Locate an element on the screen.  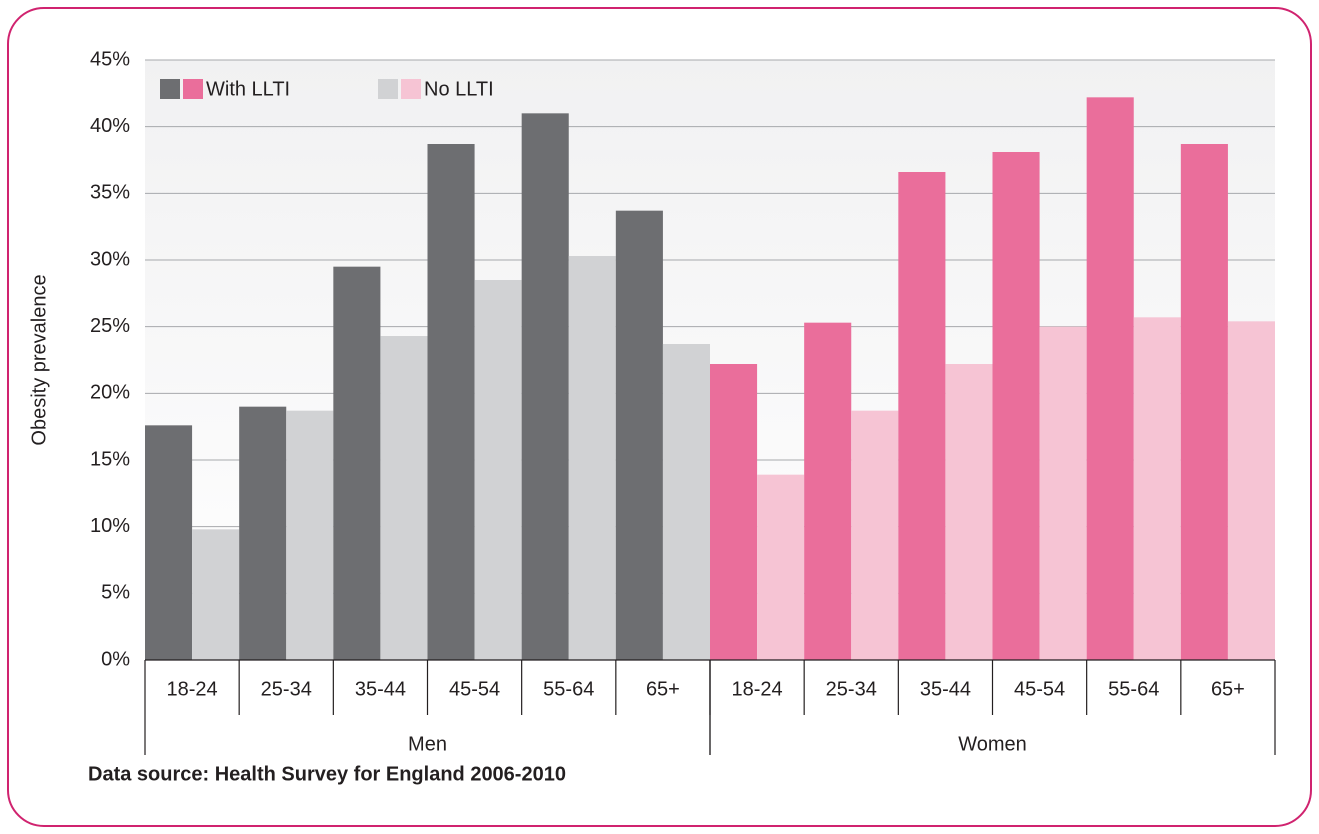
y-tick-label: 25% is located at coordinates (110, 326).